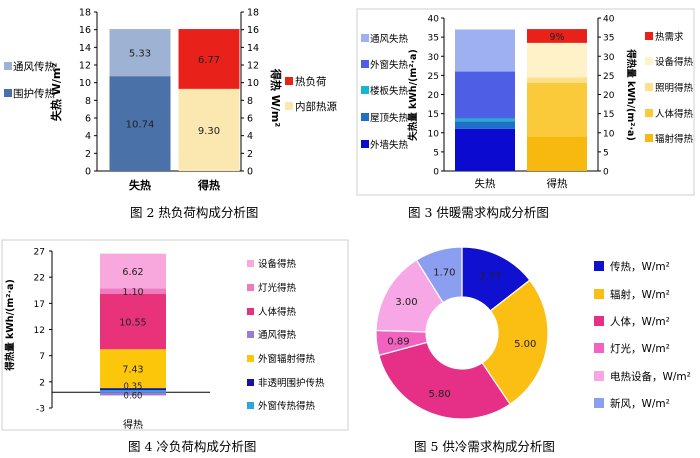  Describe the element at coordinates (250, 119) in the screenshot. I see `y-tick-label-right: 6` at that location.